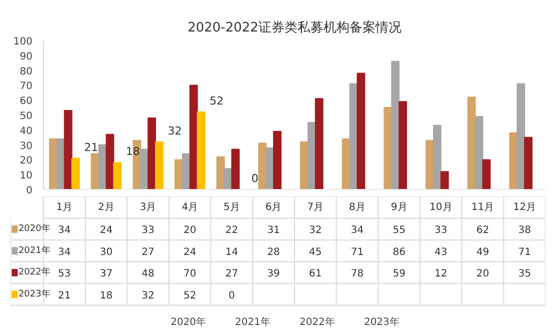 The height and width of the screenshot is (333, 554). What do you see at coordinates (273, 230) in the screenshot?
I see `data-label: 31` at bounding box center [273, 230].